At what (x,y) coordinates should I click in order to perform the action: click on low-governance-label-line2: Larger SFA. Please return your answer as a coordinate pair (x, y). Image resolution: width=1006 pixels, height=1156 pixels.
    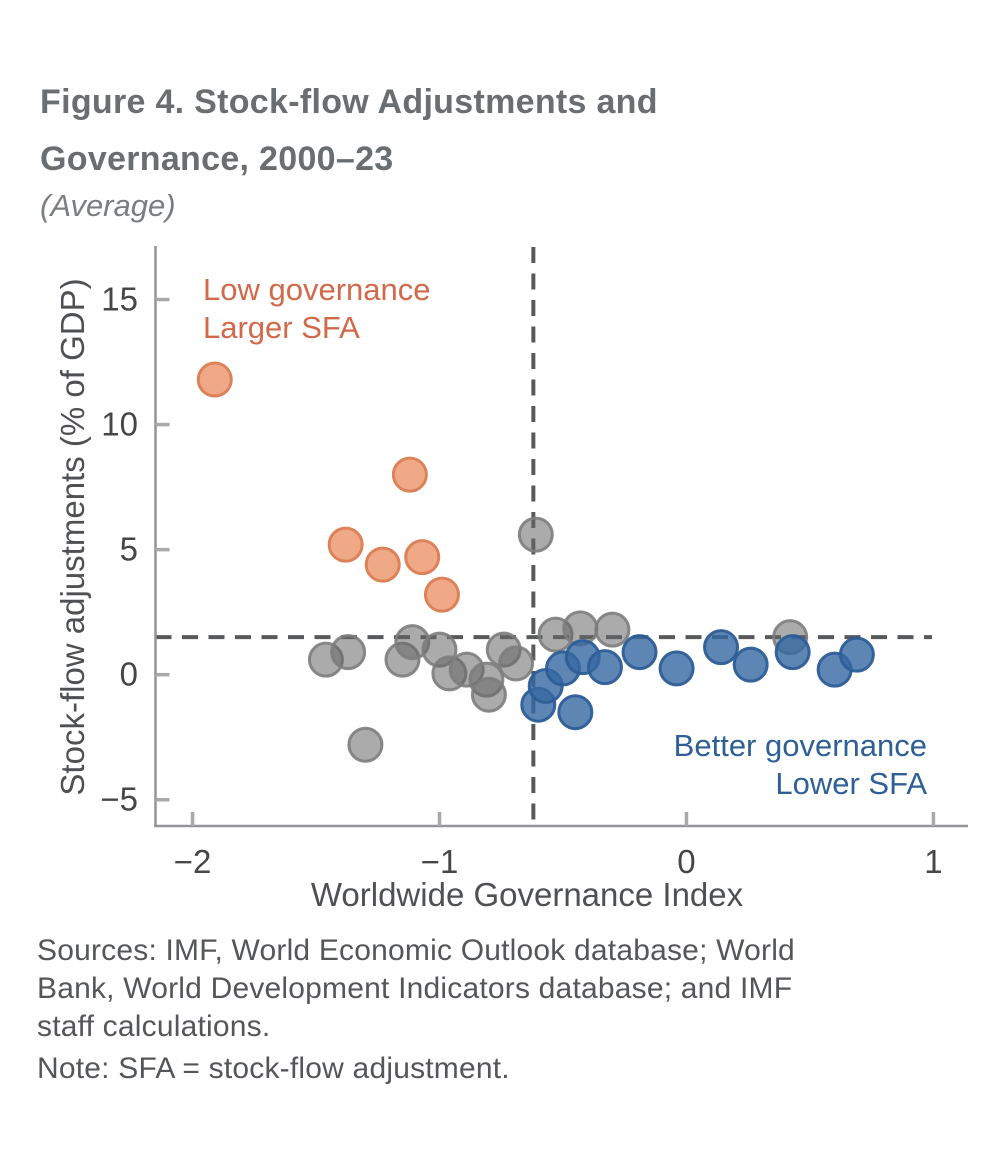
    Looking at the image, I should click on (281, 327).